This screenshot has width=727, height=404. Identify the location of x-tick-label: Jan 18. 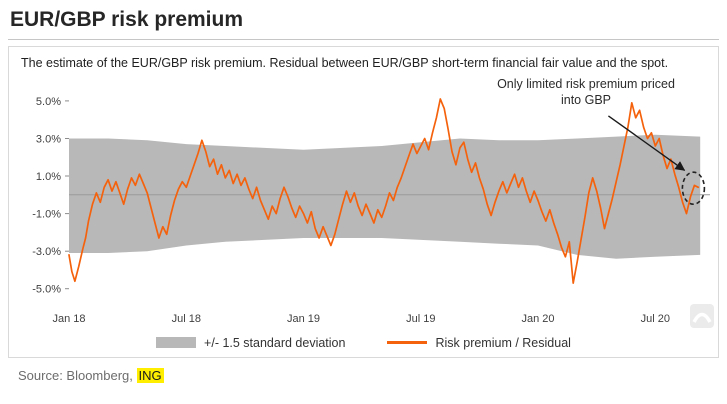
(68, 319).